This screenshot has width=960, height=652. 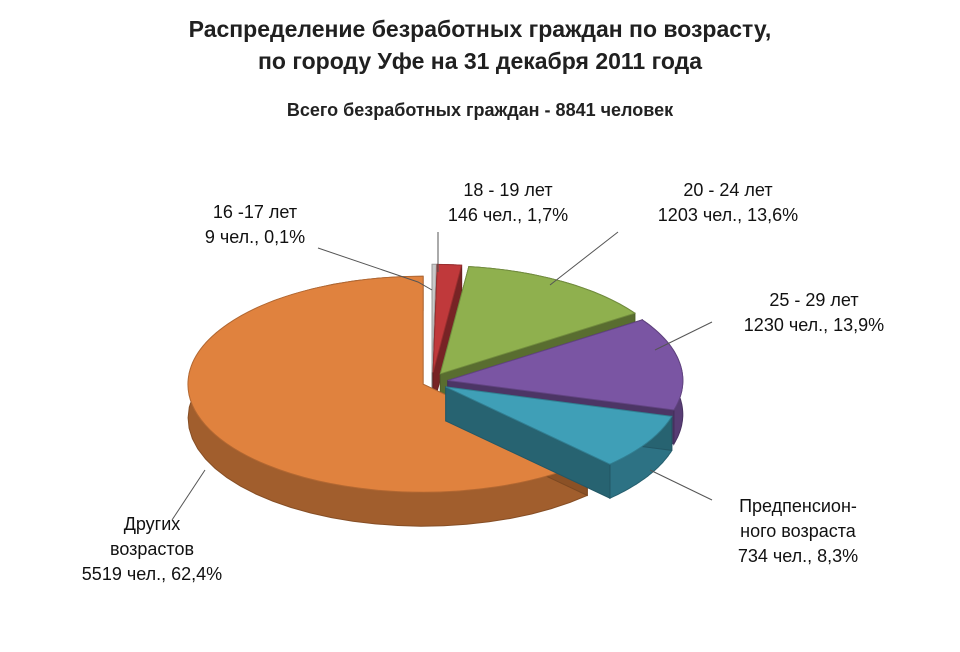 What do you see at coordinates (814, 325) in the screenshot?
I see `label-25-29-value: 1230 чел., 13,9%` at bounding box center [814, 325].